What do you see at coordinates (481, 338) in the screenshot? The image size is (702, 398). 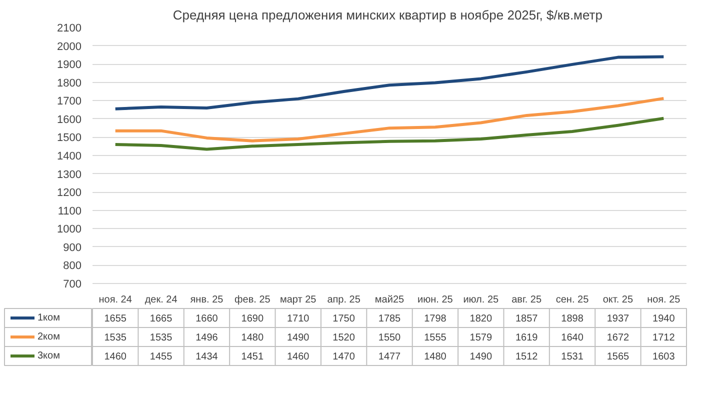 I see `data-label: 1579` at bounding box center [481, 338].